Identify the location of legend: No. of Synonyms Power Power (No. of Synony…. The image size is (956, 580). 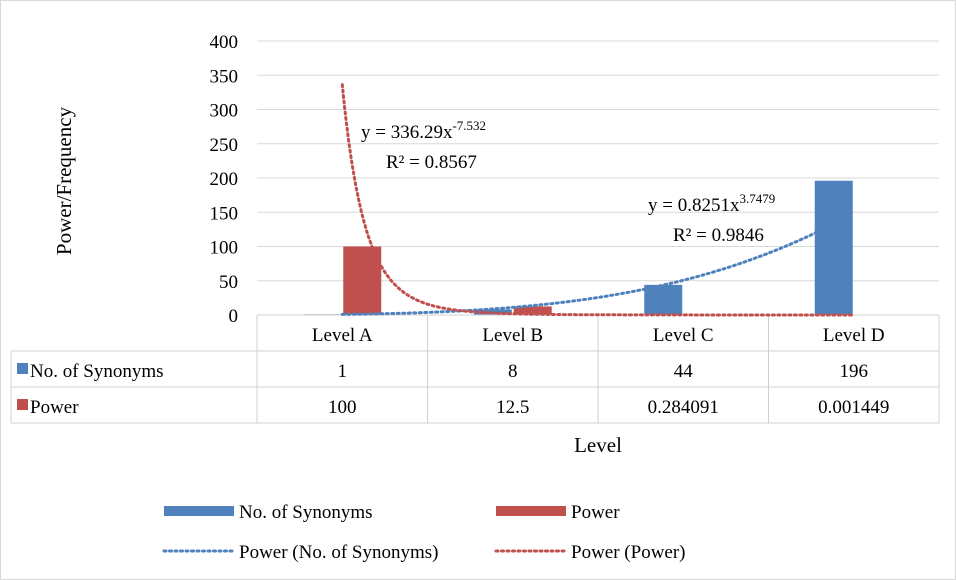
(424, 532).